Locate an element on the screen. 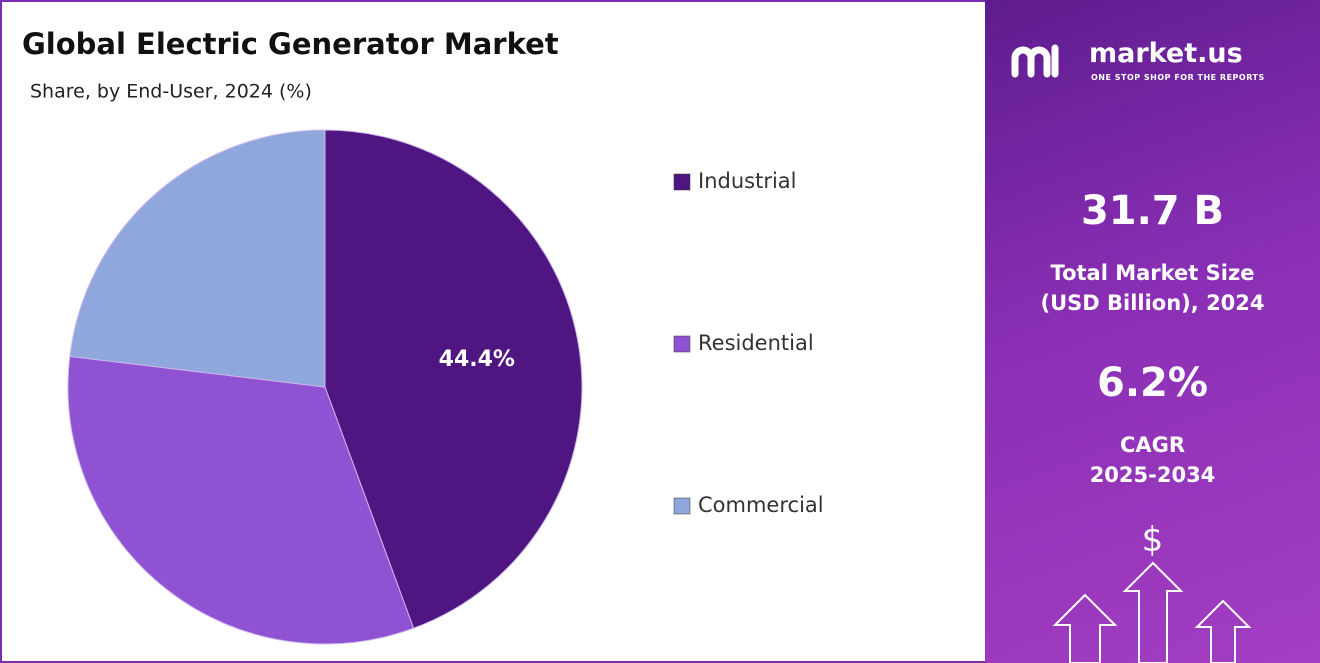 This screenshot has width=1320, height=663. logo-icon is located at coordinates (1035, 61).